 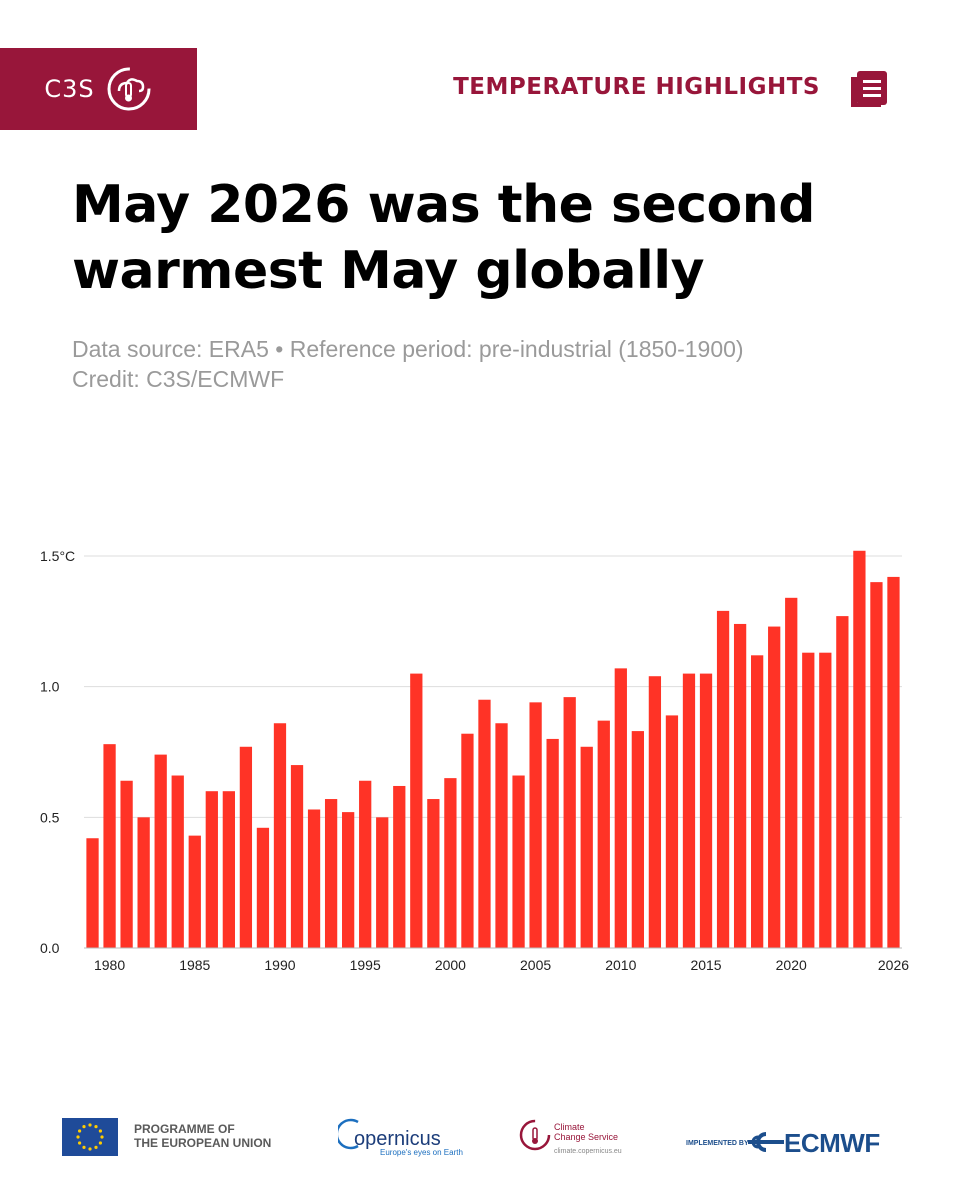 What do you see at coordinates (859, 749) in the screenshot?
I see `bar-2024` at bounding box center [859, 749].